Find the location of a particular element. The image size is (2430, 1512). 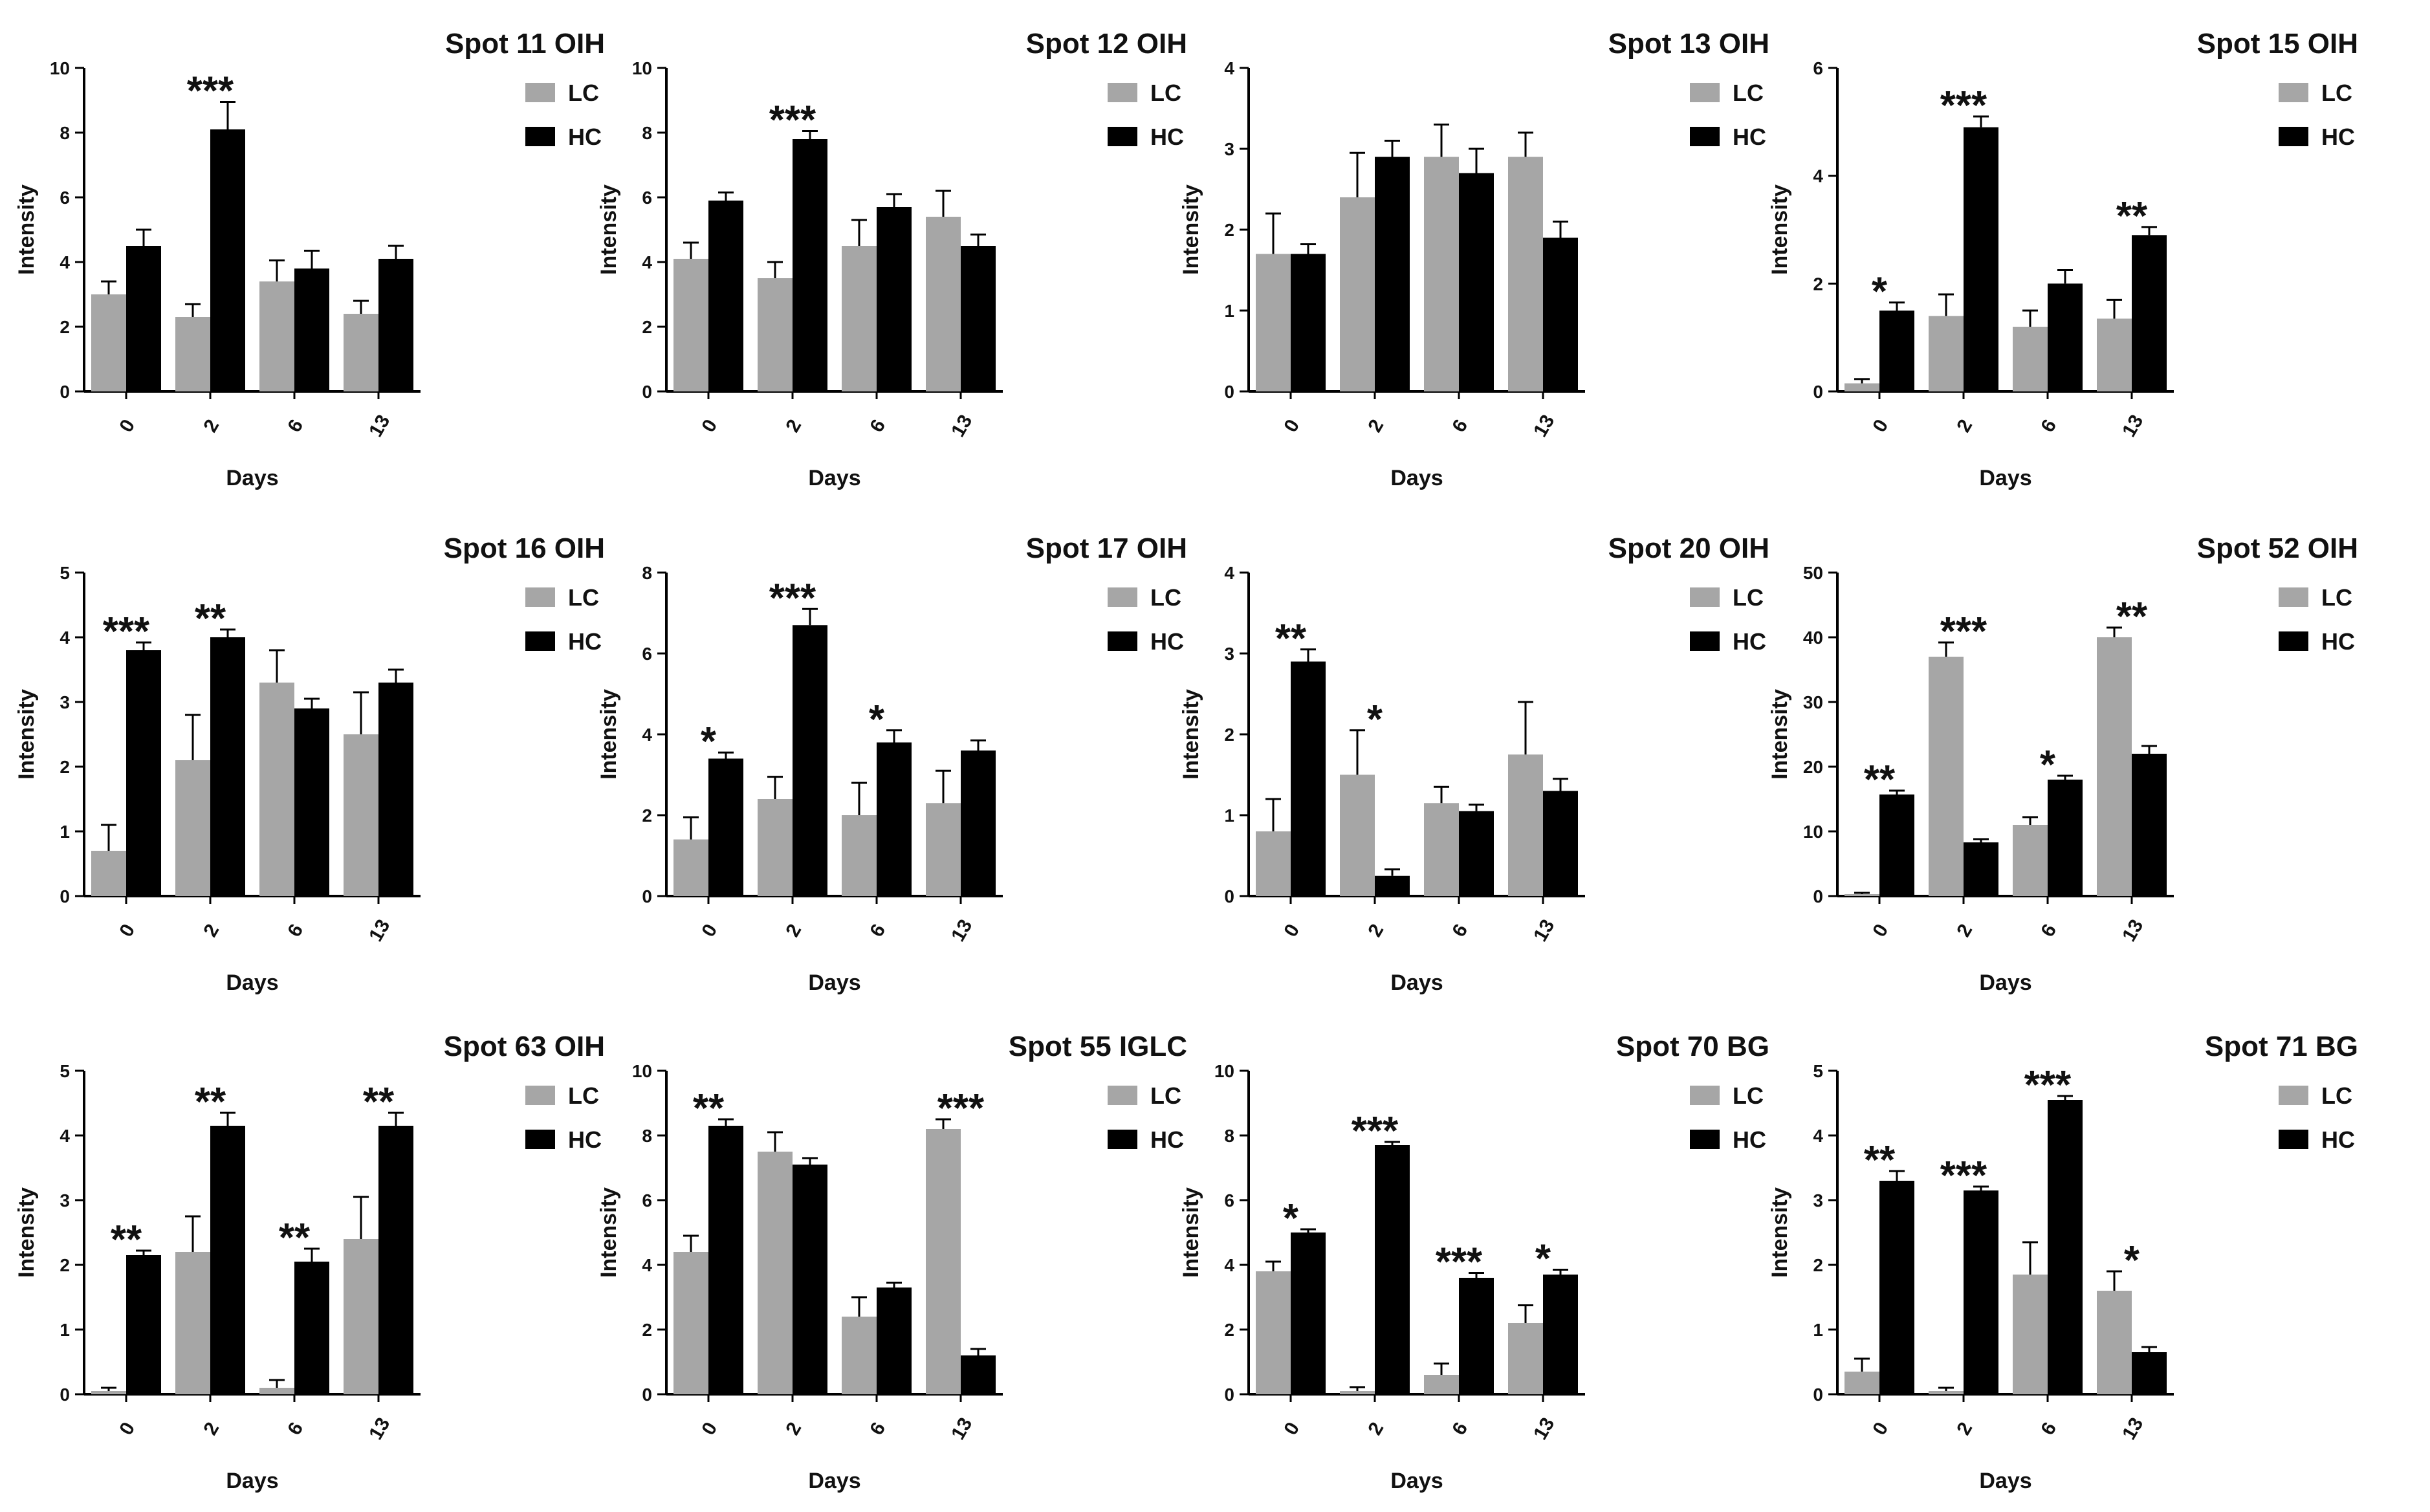

chart-title: Spot 17 OIH is located at coordinates (1106, 548).